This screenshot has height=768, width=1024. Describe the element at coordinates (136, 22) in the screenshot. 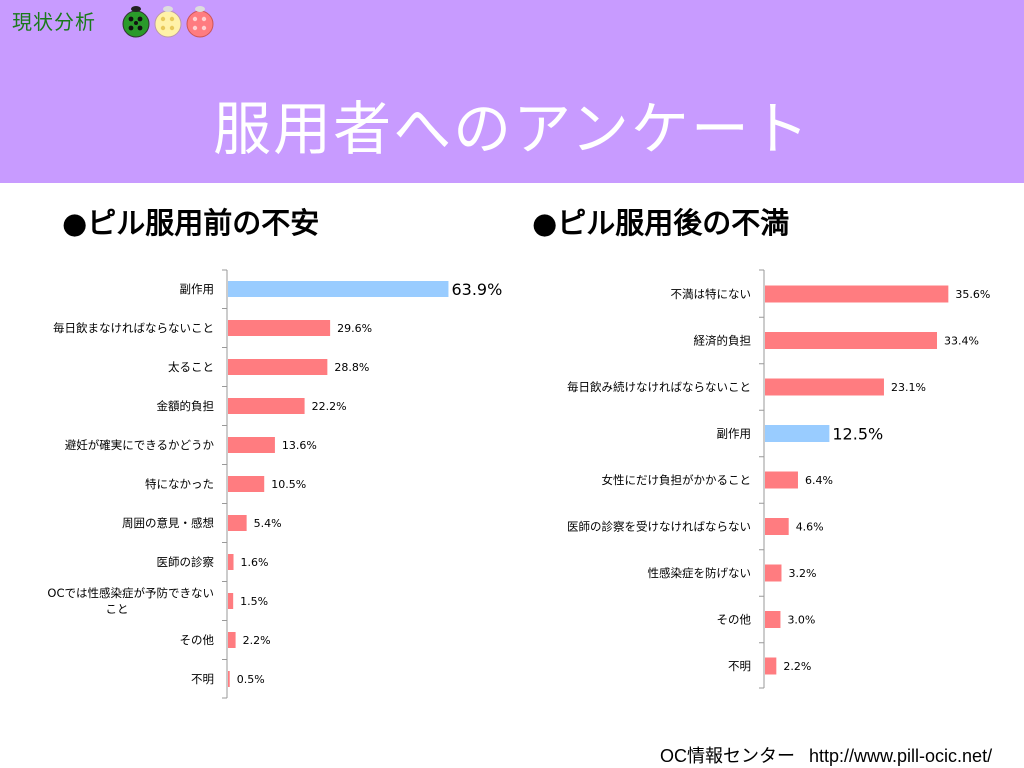

I see `green-ladybug-icon` at that location.